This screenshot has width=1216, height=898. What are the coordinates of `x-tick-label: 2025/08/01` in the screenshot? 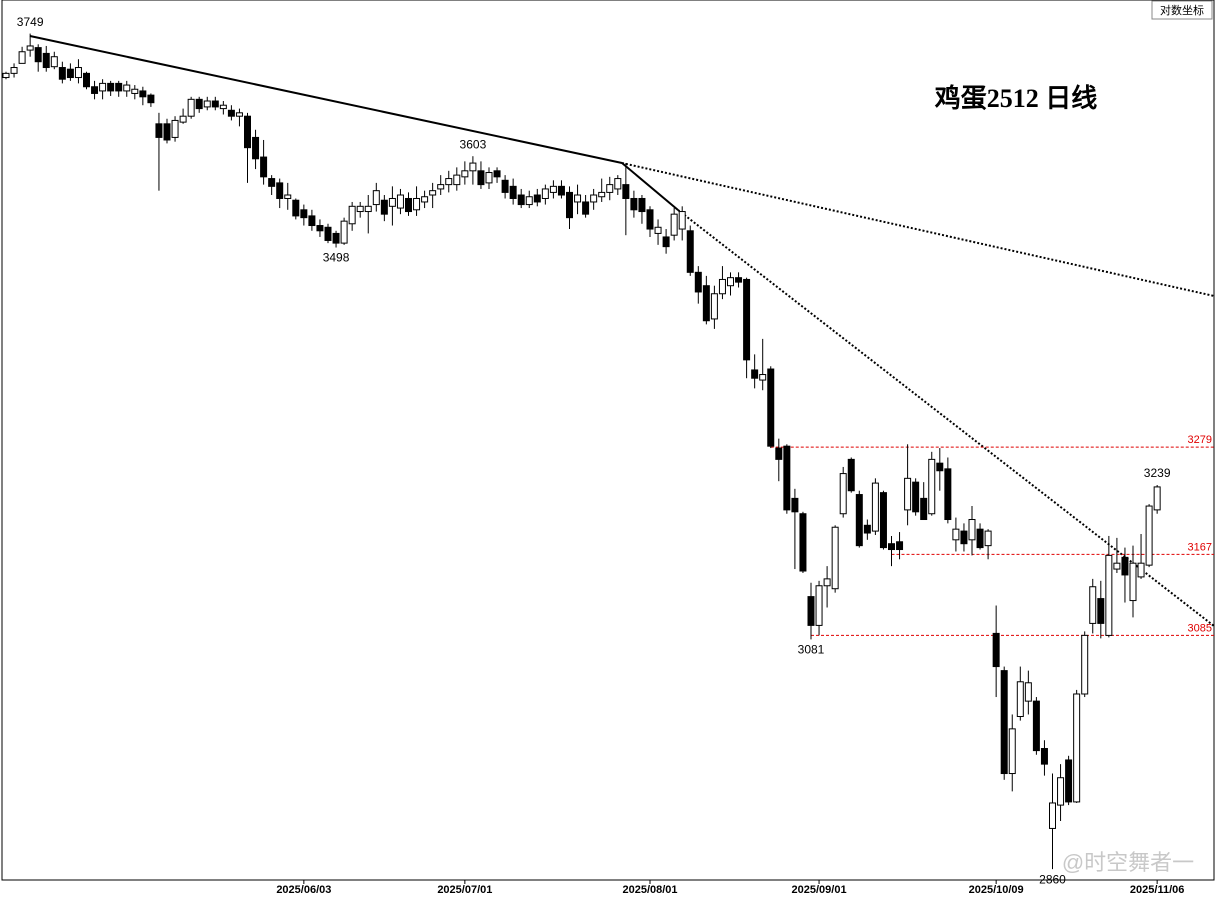 It's located at (649, 890).